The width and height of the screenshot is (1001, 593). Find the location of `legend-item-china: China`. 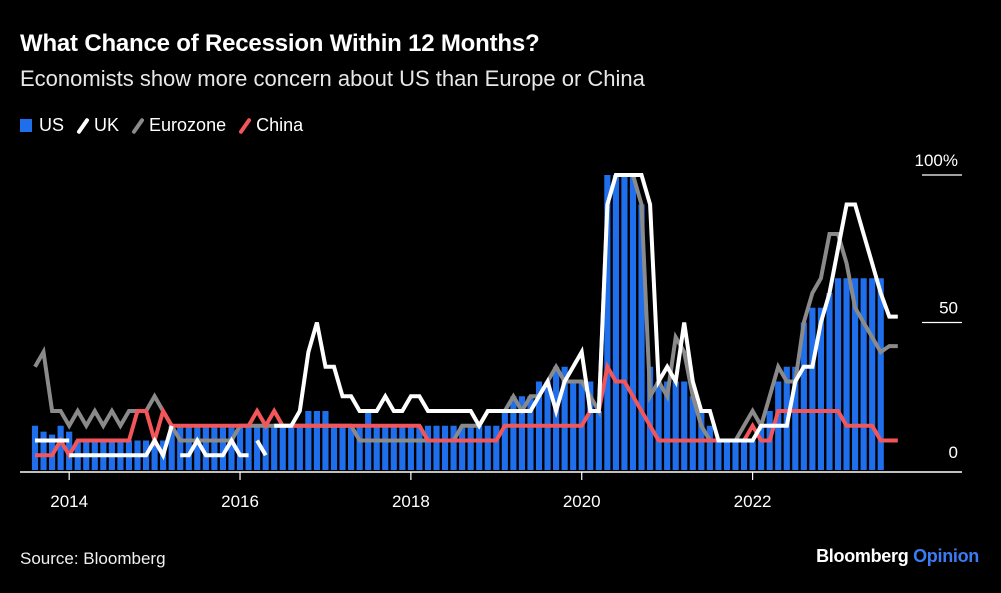

legend-item-china: China is located at coordinates (271, 125).